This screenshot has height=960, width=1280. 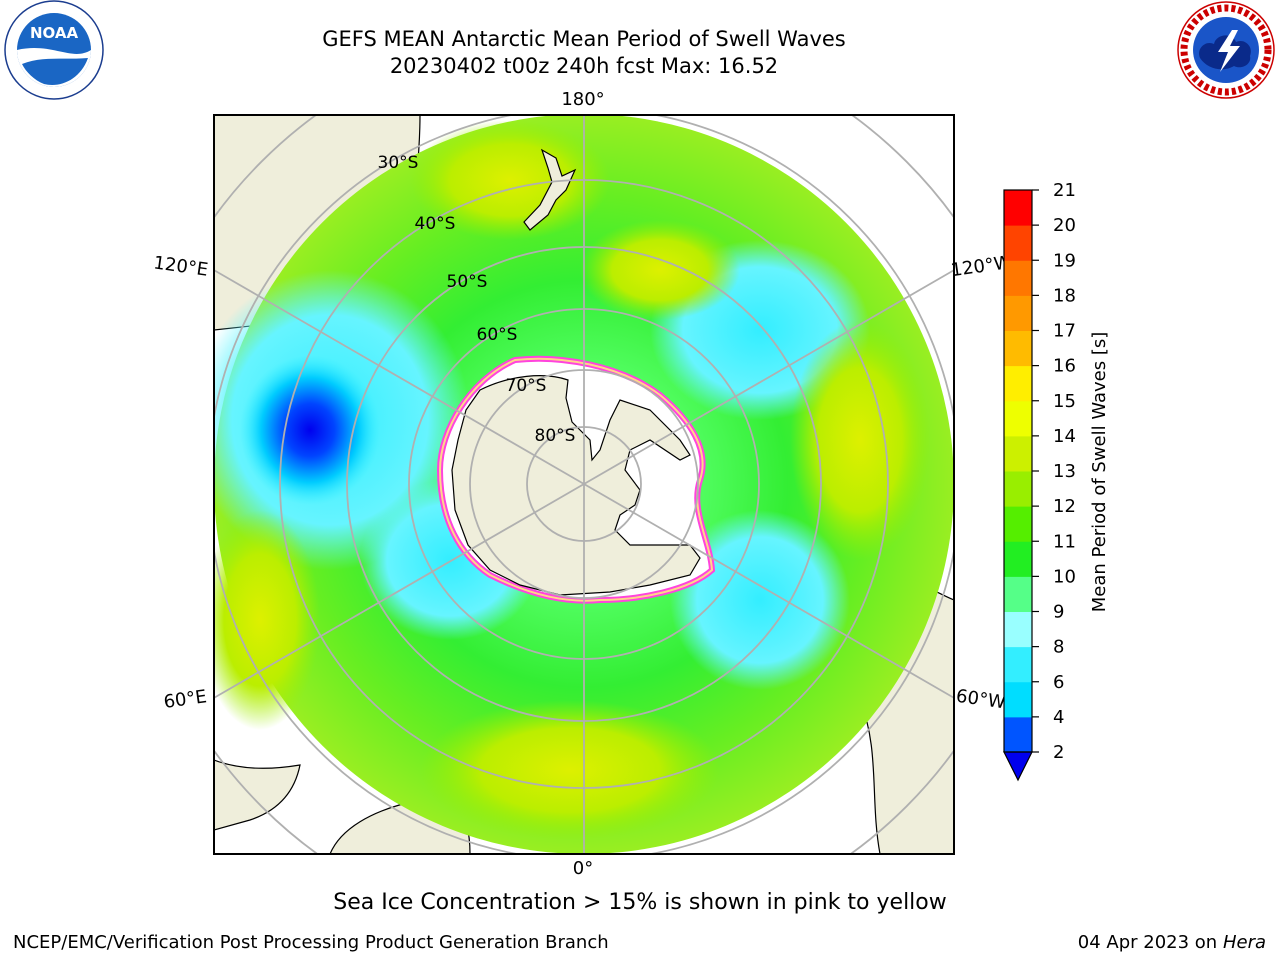 I want to click on colorbar-tick-label: 8, so click(x=1058, y=647).